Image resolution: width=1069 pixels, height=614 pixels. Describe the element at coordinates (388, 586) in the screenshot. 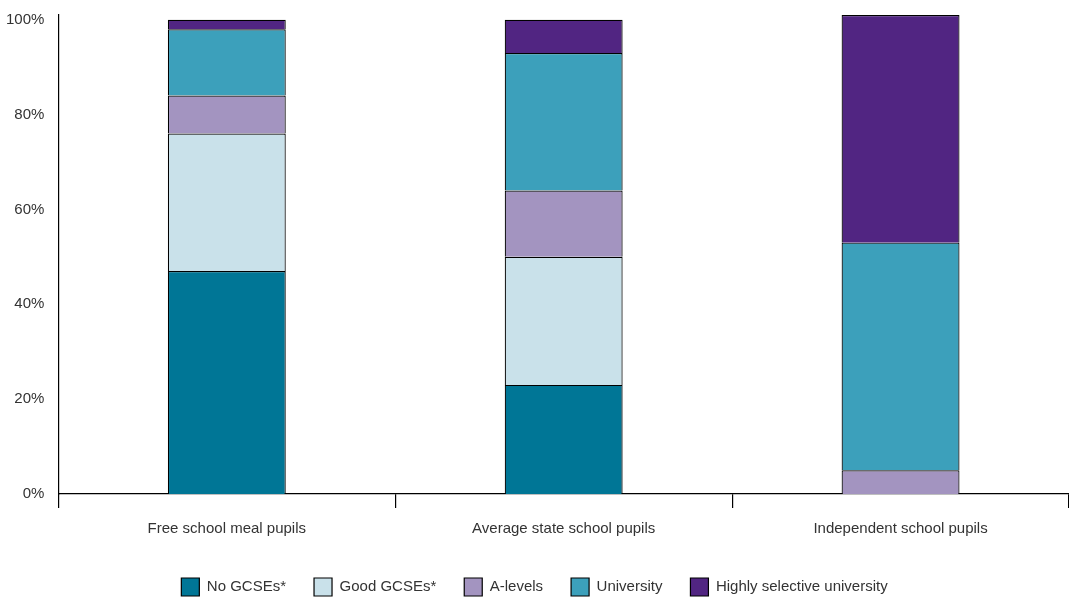

I see `legend-label: Good GCSEs*` at that location.